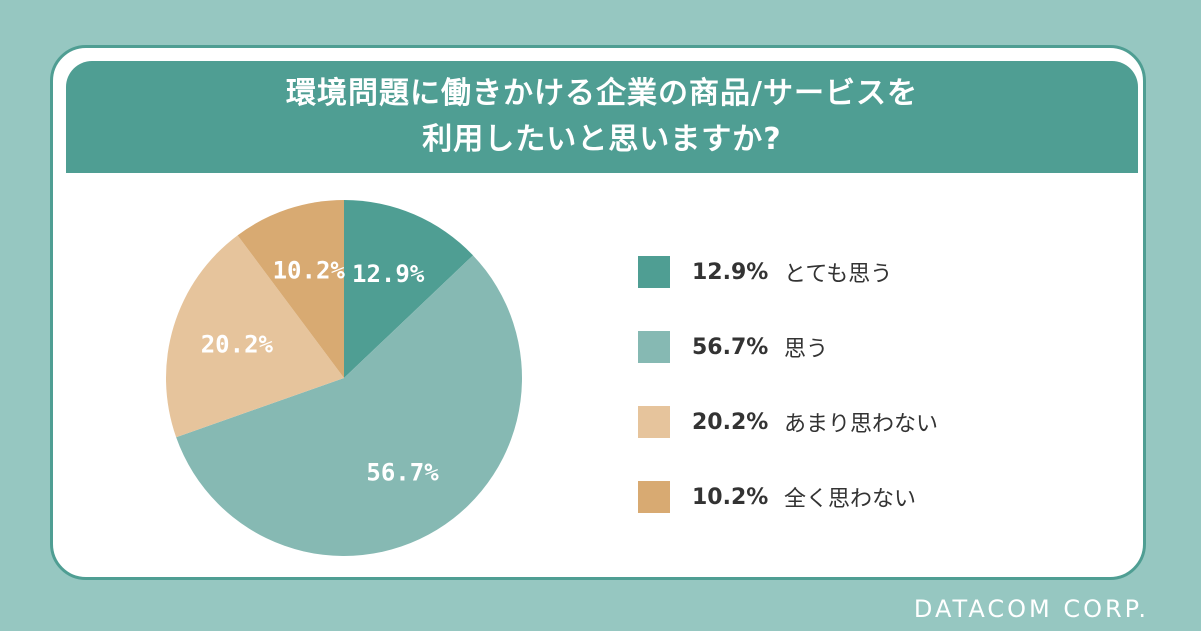 The width and height of the screenshot is (1201, 631). What do you see at coordinates (602, 139) in the screenshot?
I see `title-line-2: 利用したいと思いますか?` at bounding box center [602, 139].